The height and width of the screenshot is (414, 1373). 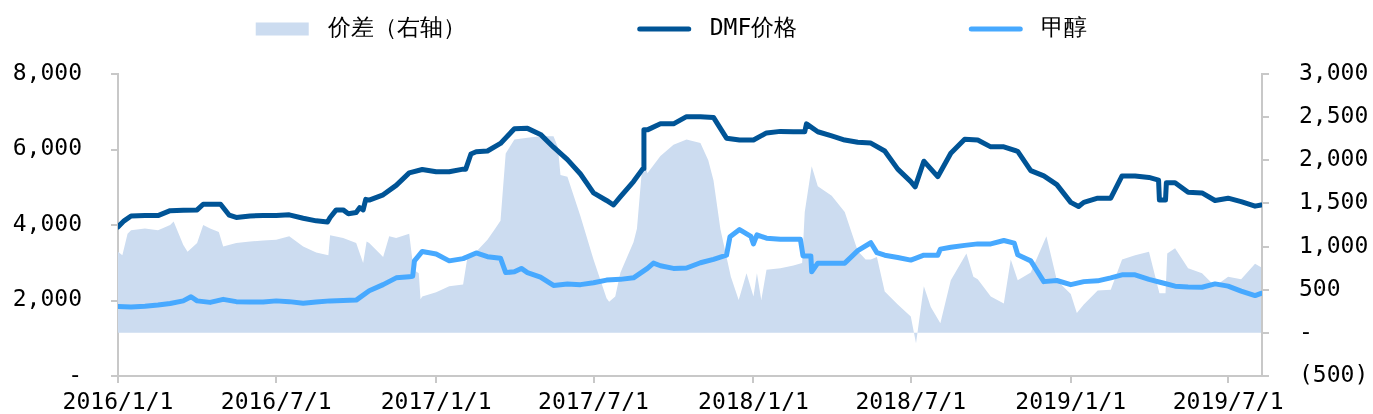 I want to click on y2-tick-label: 2,000, so click(x=1334, y=158).